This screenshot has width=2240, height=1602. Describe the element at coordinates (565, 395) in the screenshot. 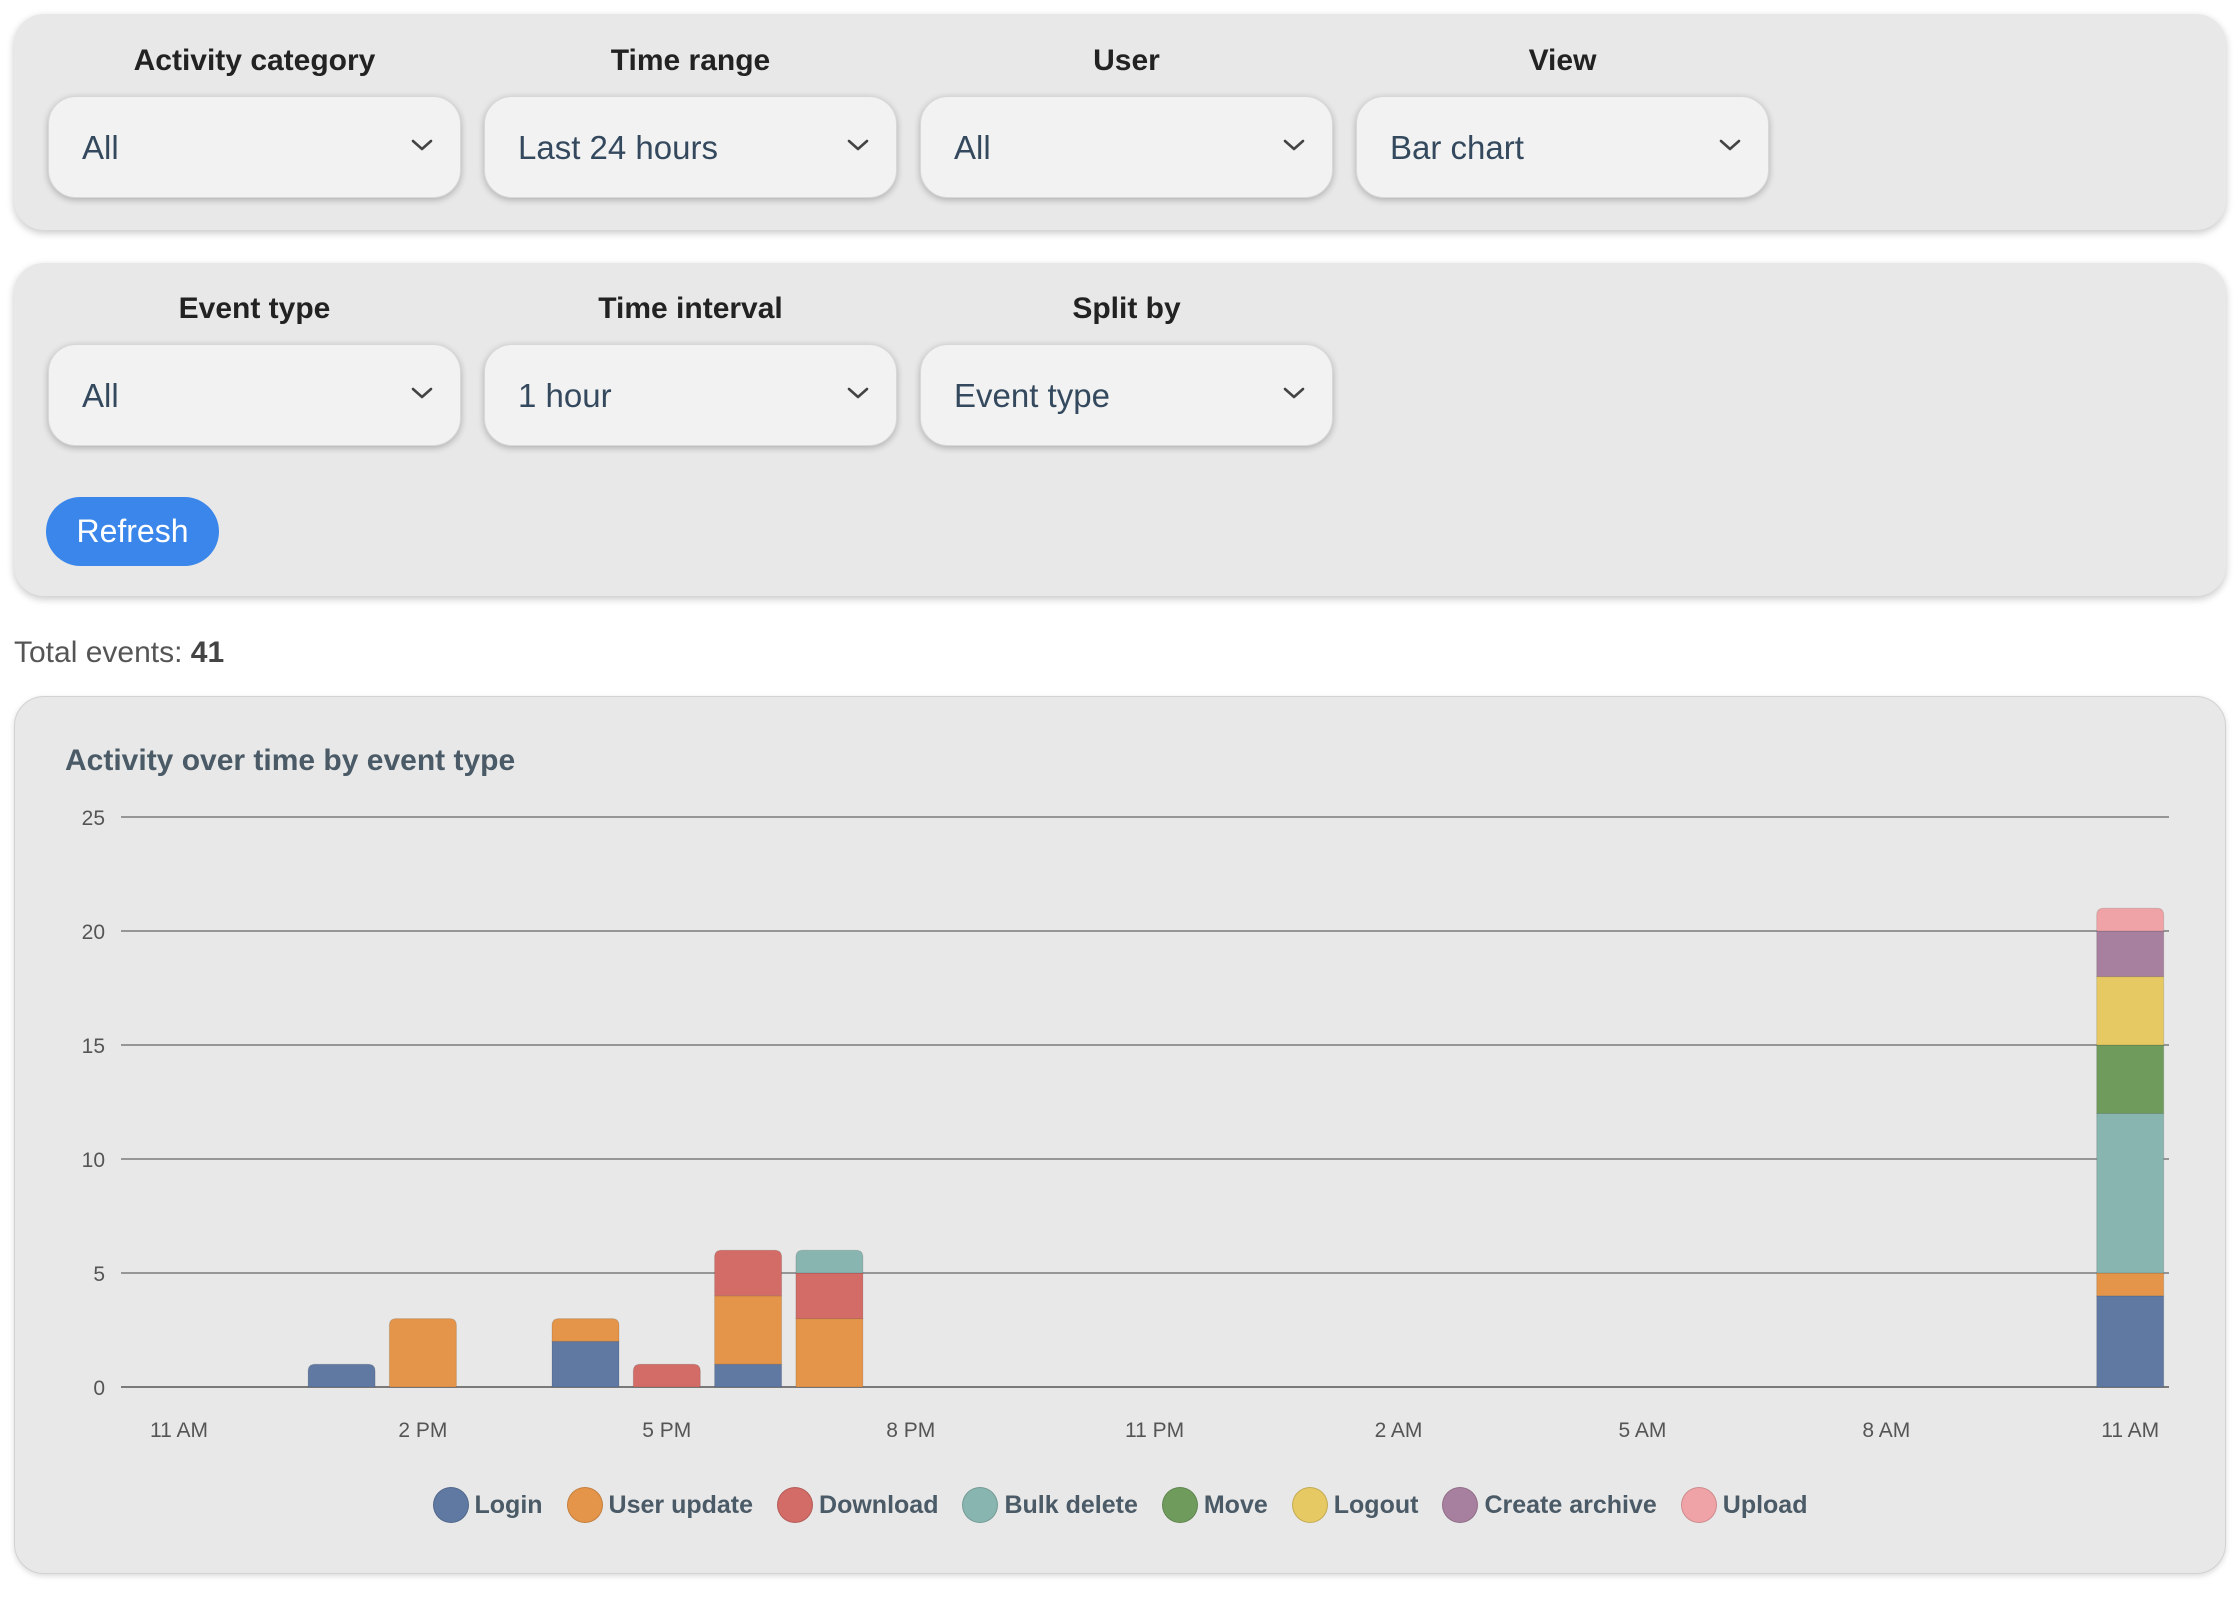

I see `time-interval-value: 1 hour` at that location.